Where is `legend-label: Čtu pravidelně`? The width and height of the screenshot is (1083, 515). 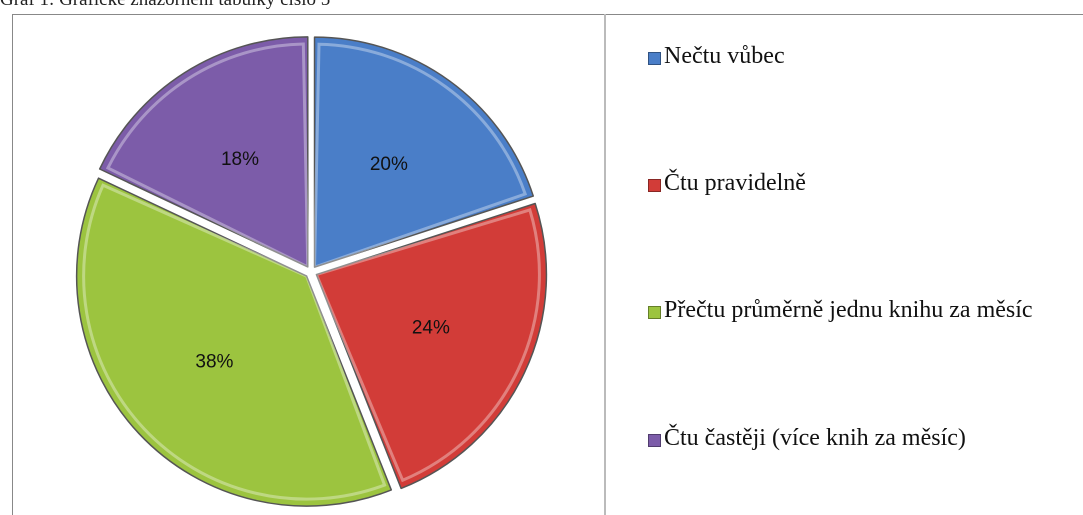
legend-label: Čtu pravidelně is located at coordinates (735, 183).